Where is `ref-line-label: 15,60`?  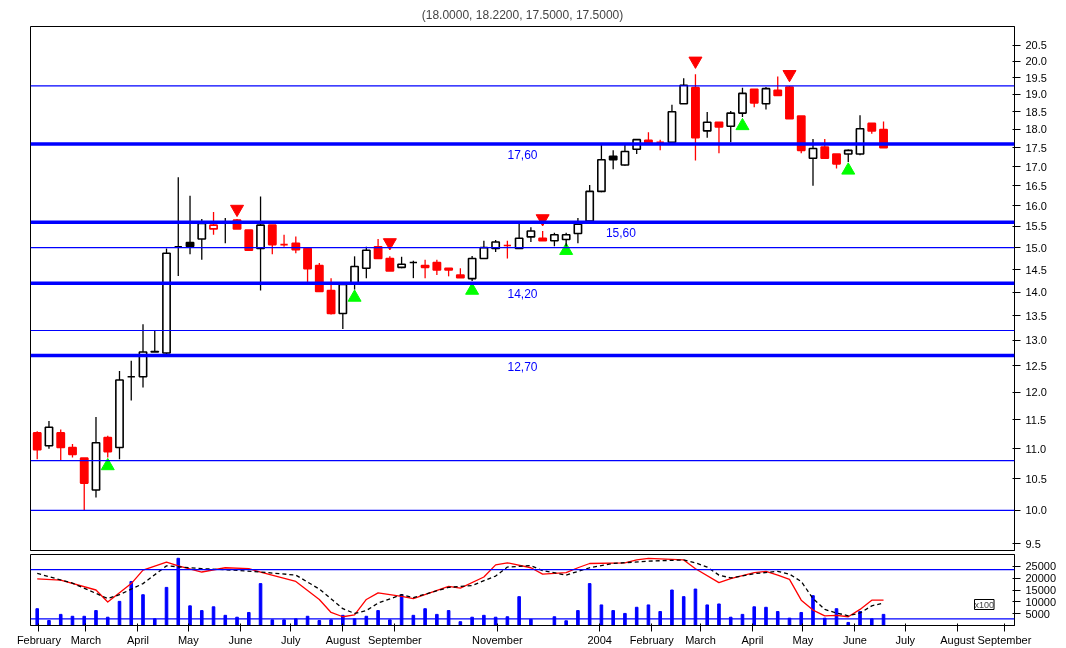 ref-line-label: 15,60 is located at coordinates (621, 233).